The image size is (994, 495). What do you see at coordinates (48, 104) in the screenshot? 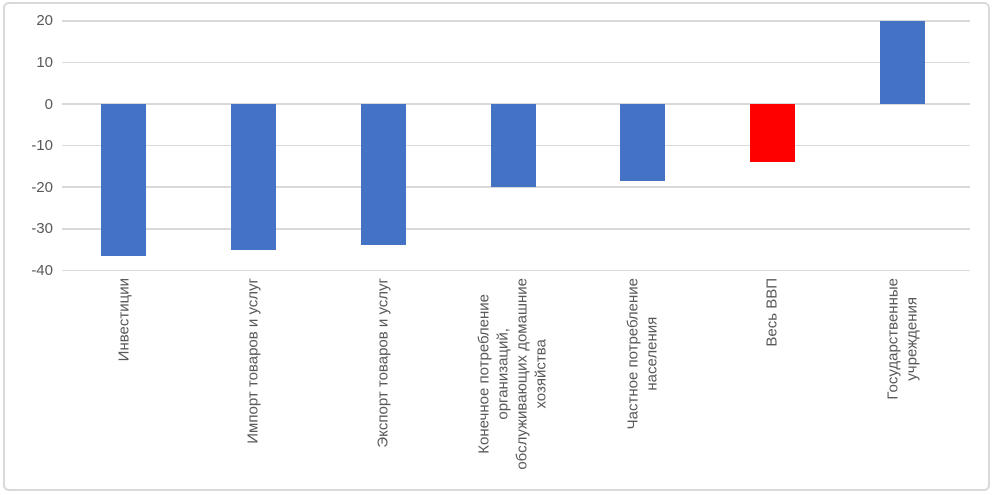
I see `y-axis-tick-label: 0` at bounding box center [48, 104].